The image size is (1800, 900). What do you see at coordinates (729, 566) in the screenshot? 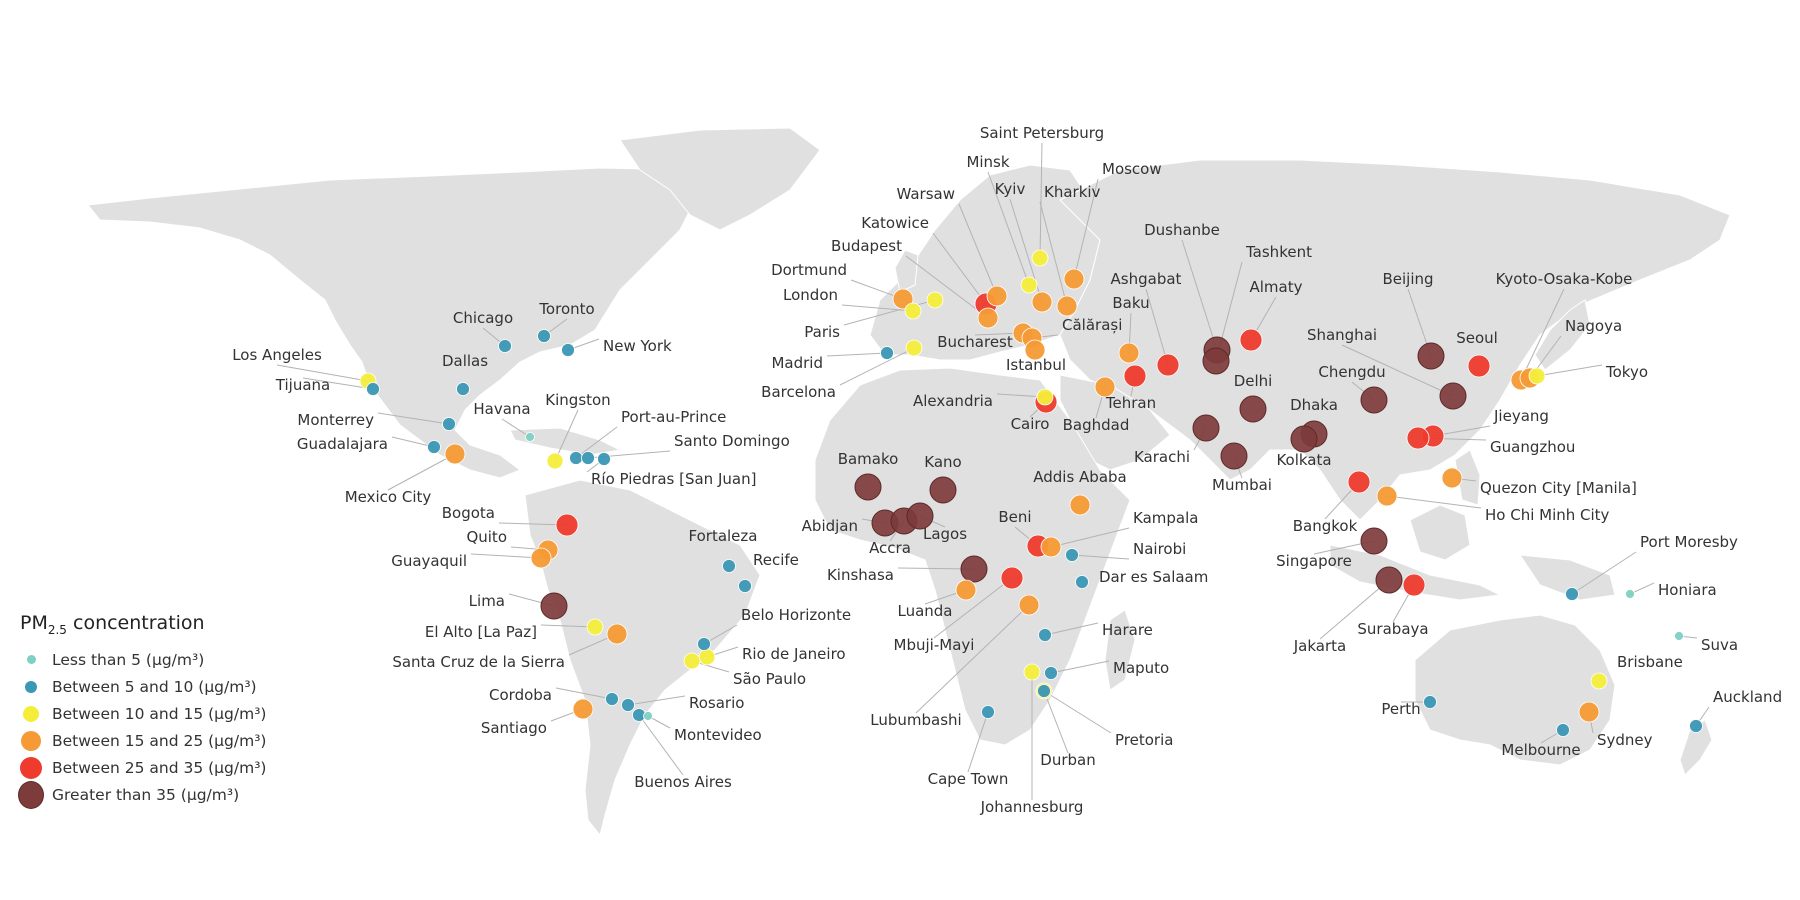
I see `marker-fortaleza` at bounding box center [729, 566].